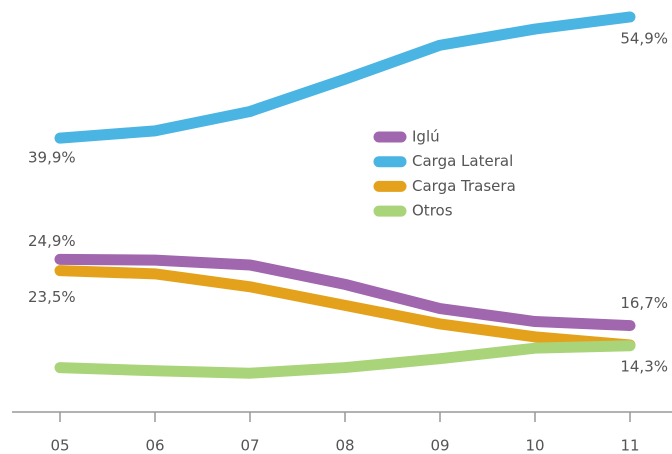 This screenshot has width=672, height=454. What do you see at coordinates (52, 158) in the screenshot?
I see `data-label: 39,9%` at bounding box center [52, 158].